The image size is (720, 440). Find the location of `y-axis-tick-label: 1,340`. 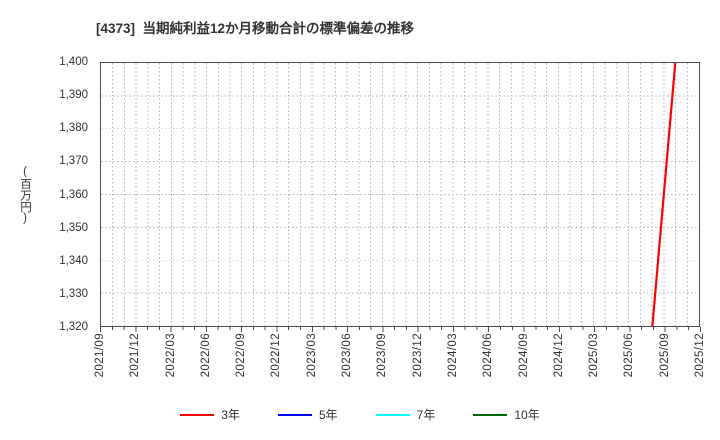

y-axis-tick-label: 1,340 is located at coordinates (73, 260).